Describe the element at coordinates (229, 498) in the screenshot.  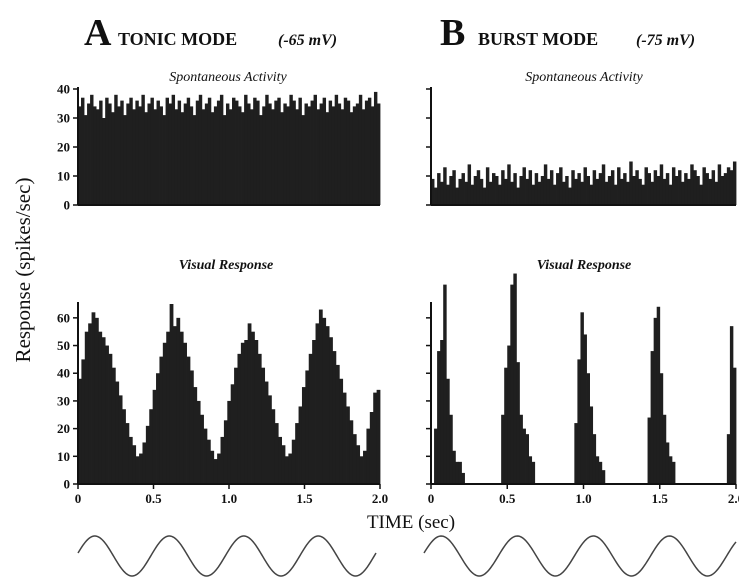
I see `x-tick-label: 1.0` at that location.